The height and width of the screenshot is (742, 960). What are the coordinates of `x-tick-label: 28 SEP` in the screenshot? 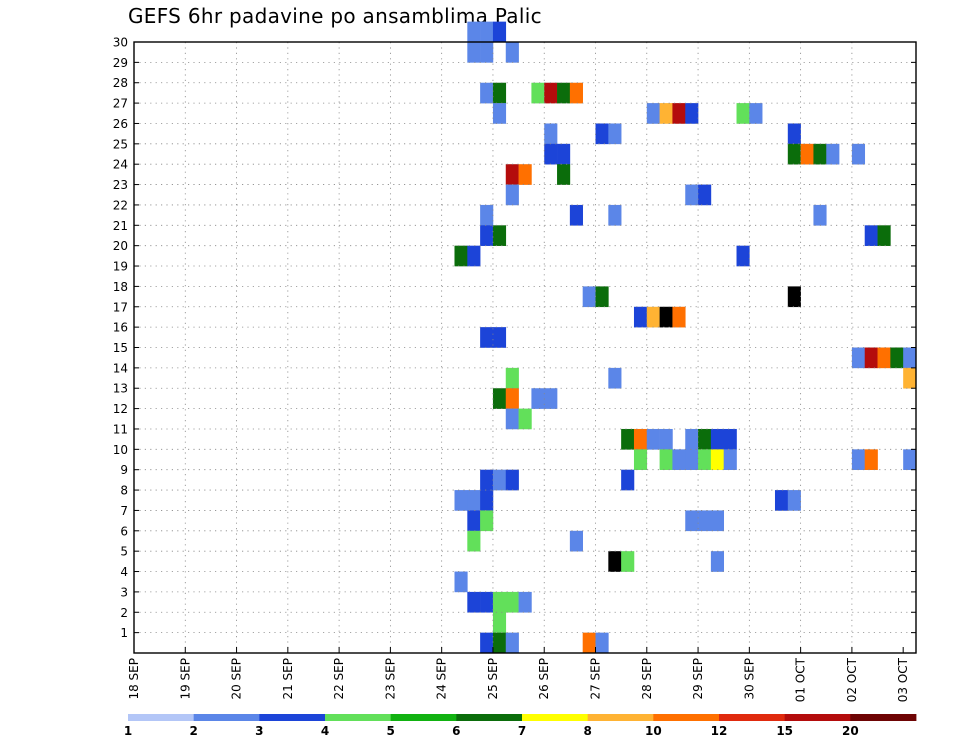 It's located at (647, 679).